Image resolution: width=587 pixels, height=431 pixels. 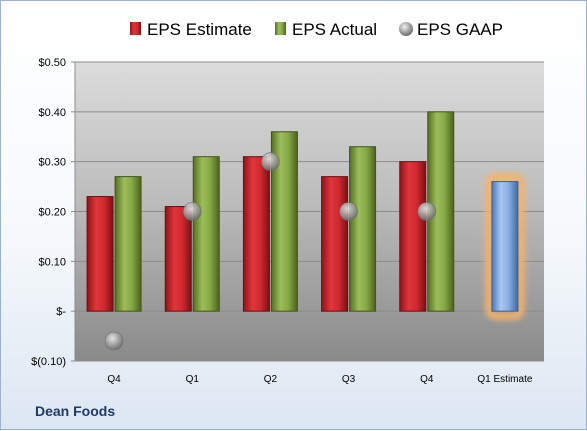 I want to click on x-tick-label: Q1, so click(x=193, y=379).